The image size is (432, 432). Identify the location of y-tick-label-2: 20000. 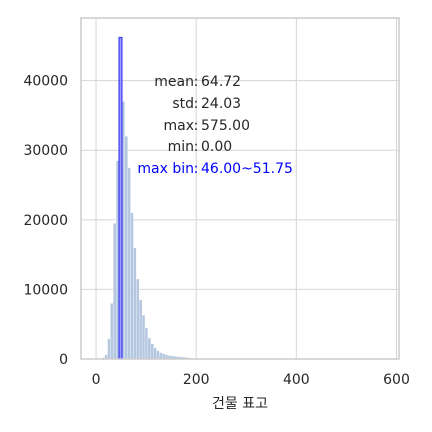
(45, 221).